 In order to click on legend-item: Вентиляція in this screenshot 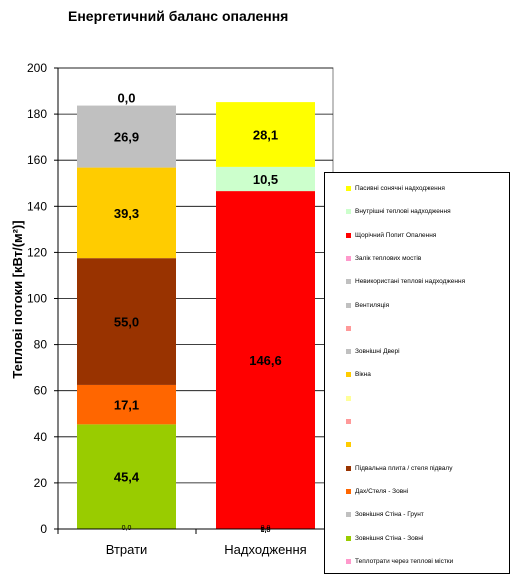, I will do `click(368, 306)`.